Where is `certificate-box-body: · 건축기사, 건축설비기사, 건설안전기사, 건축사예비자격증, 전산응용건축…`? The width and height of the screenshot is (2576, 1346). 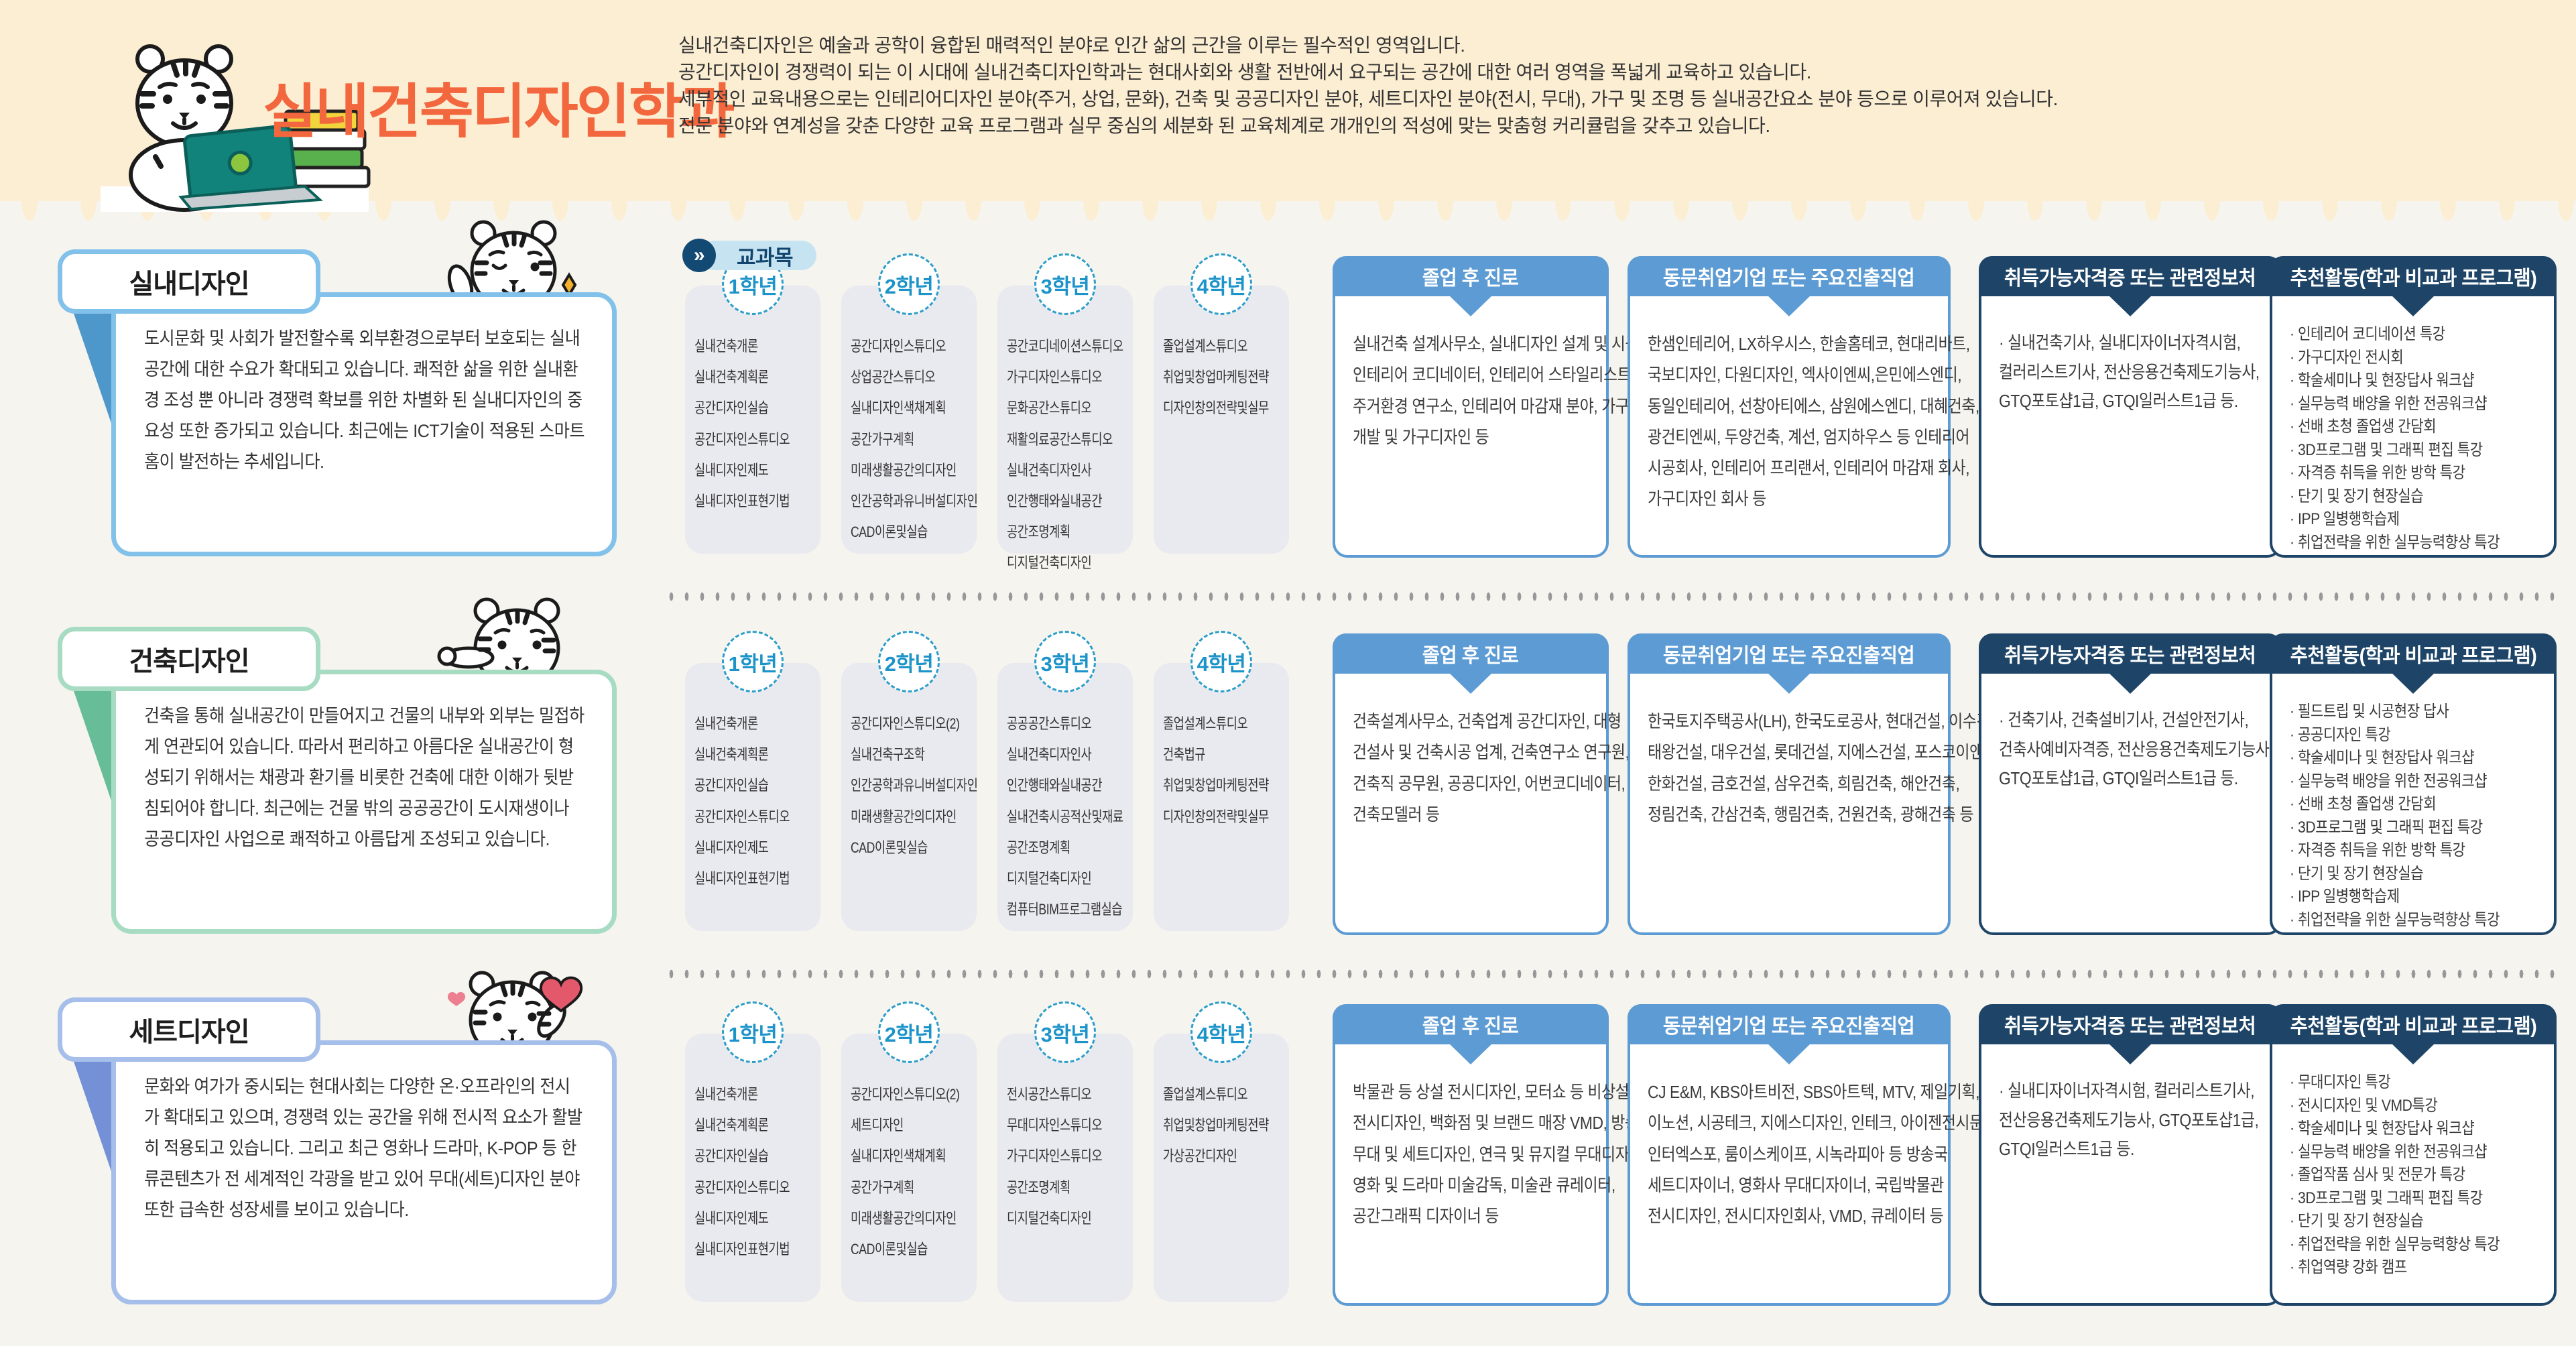 certificate-box-body: · 건축기사, 건축설비기사, 건설안전기사, 건축사예비자격증, 전산응용건축… is located at coordinates (2134, 749).